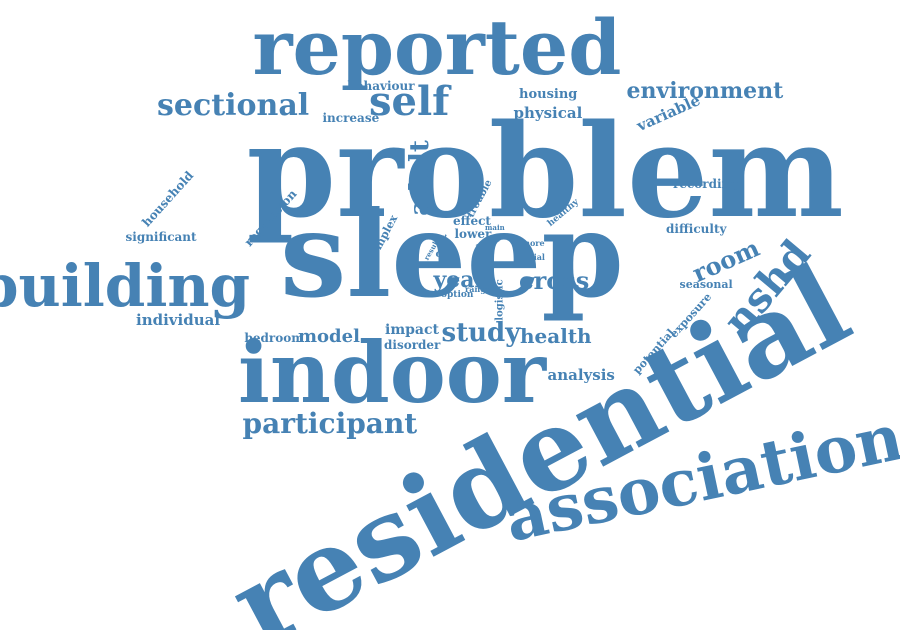  What do you see at coordinates (706, 184) in the screenshot?
I see `word-recording: recording` at bounding box center [706, 184].